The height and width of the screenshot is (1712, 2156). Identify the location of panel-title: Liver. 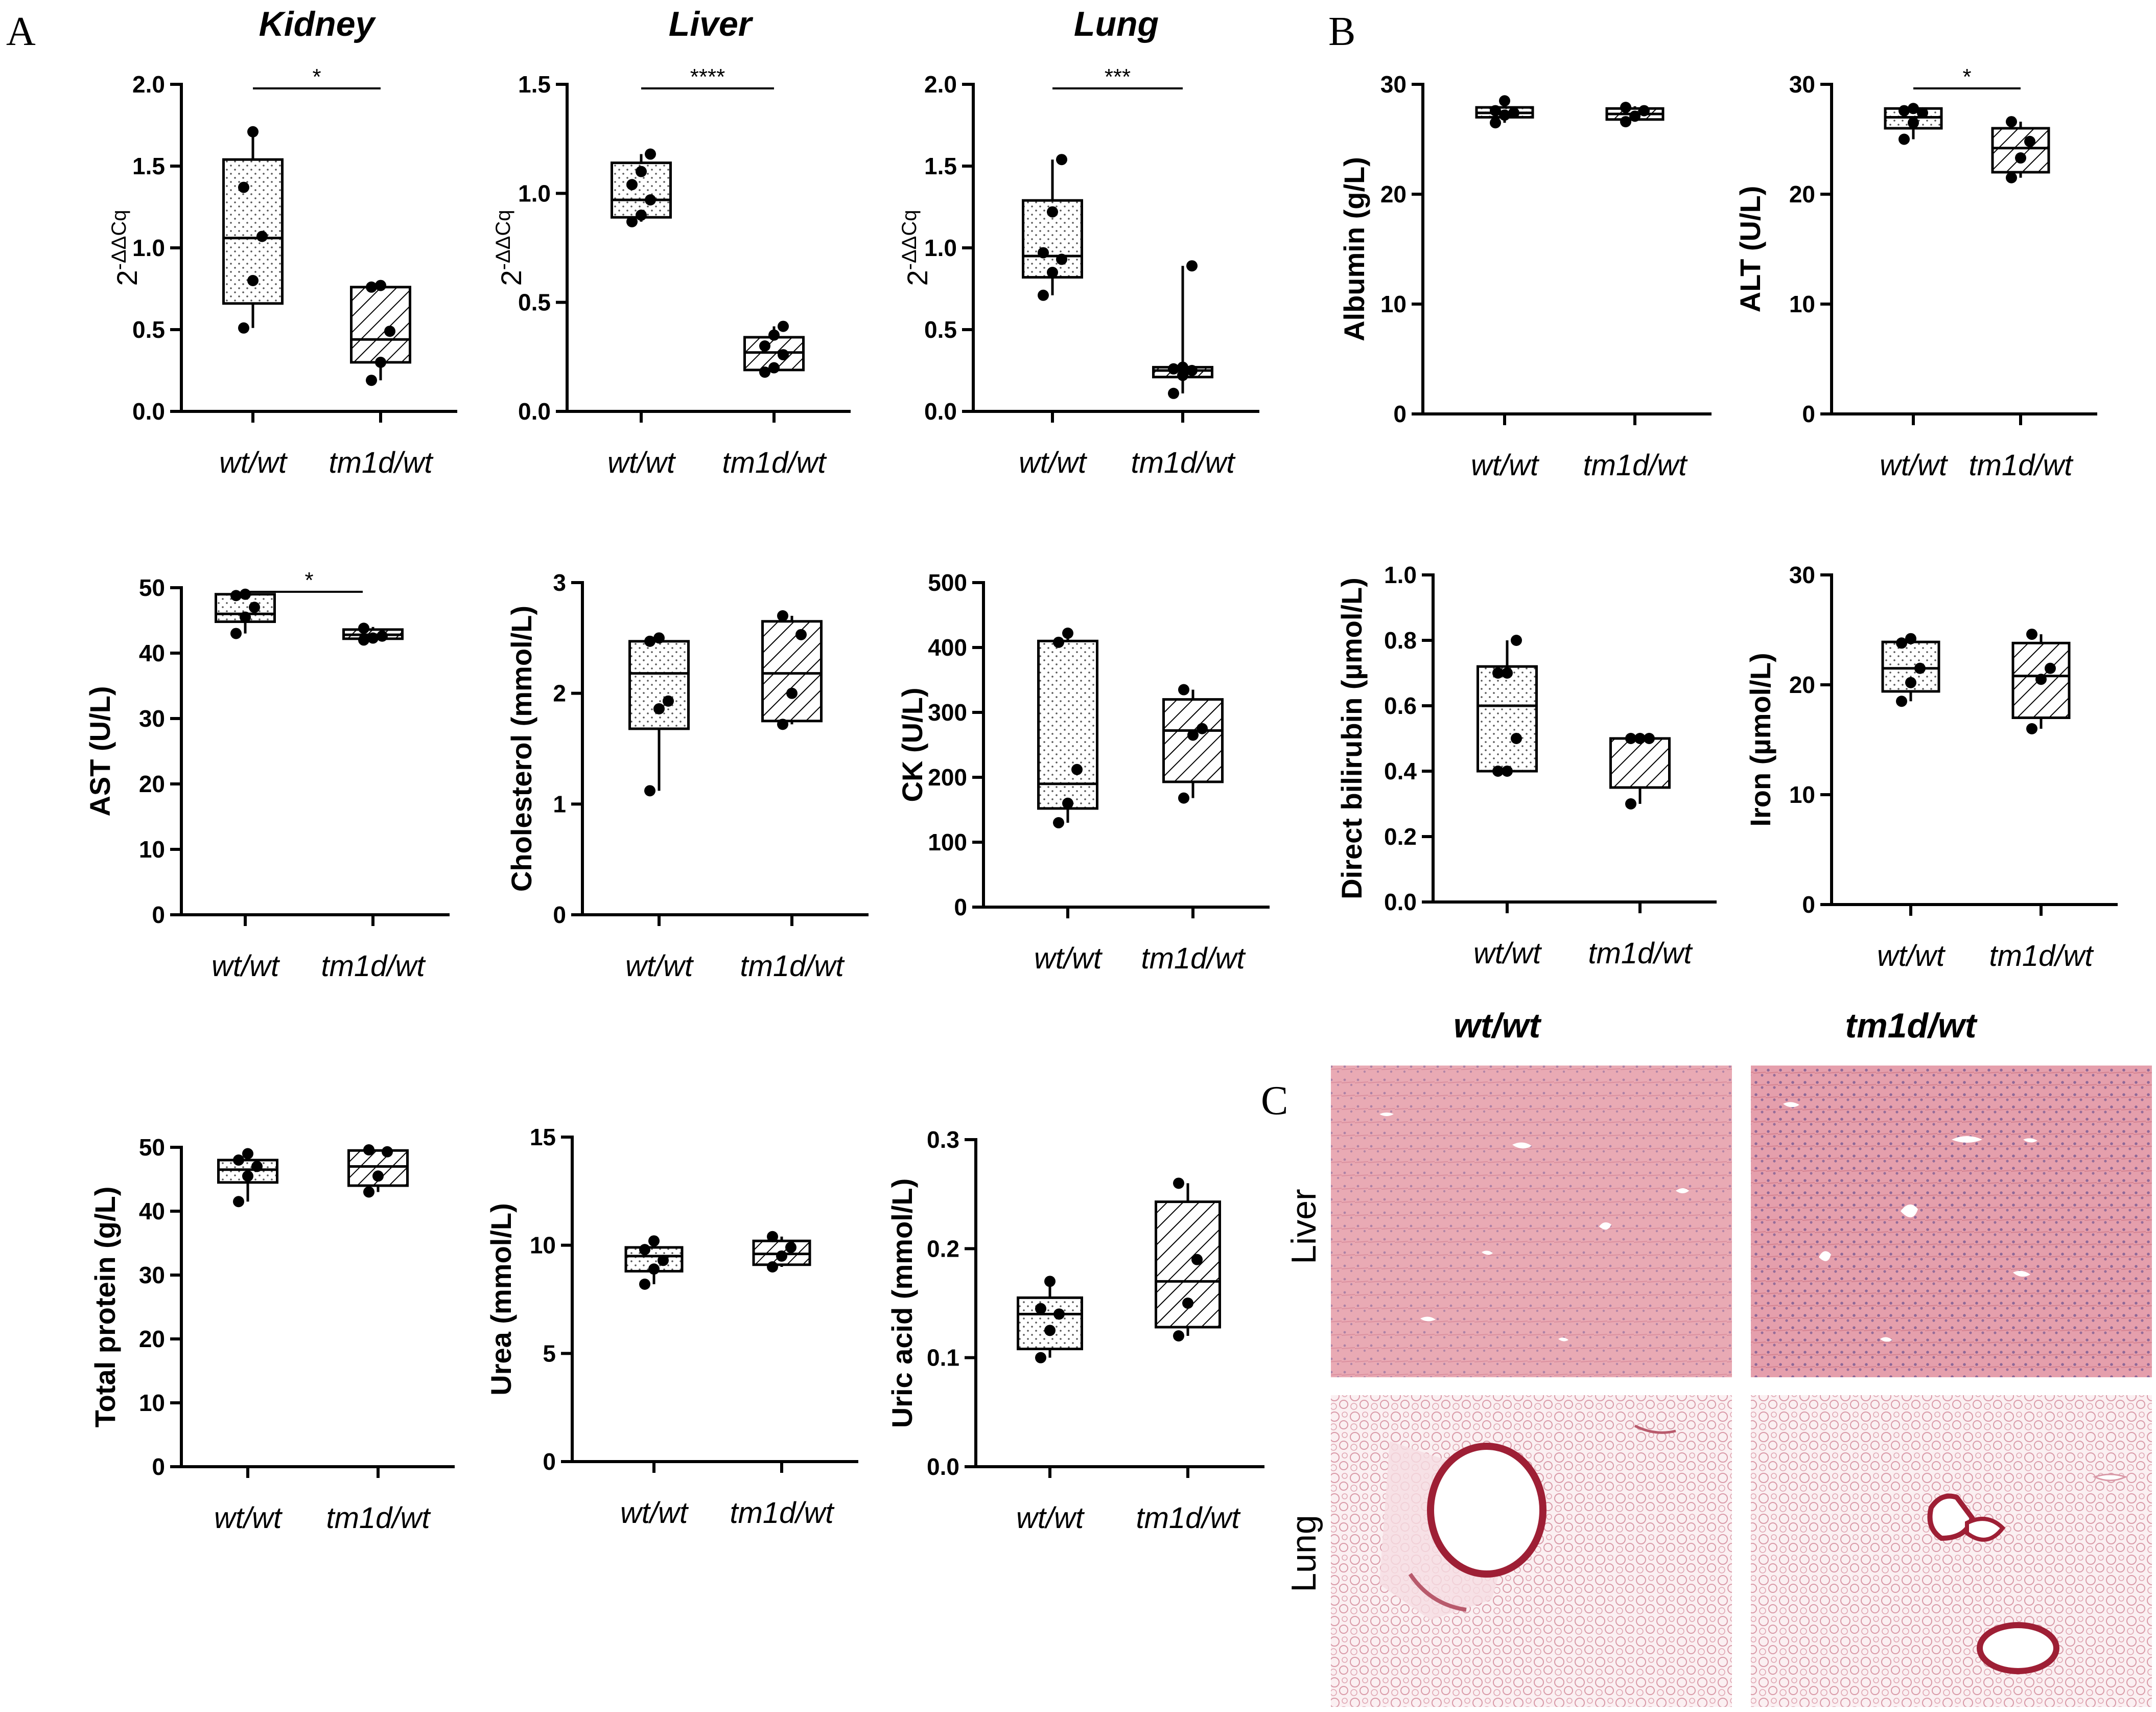
(711, 24).